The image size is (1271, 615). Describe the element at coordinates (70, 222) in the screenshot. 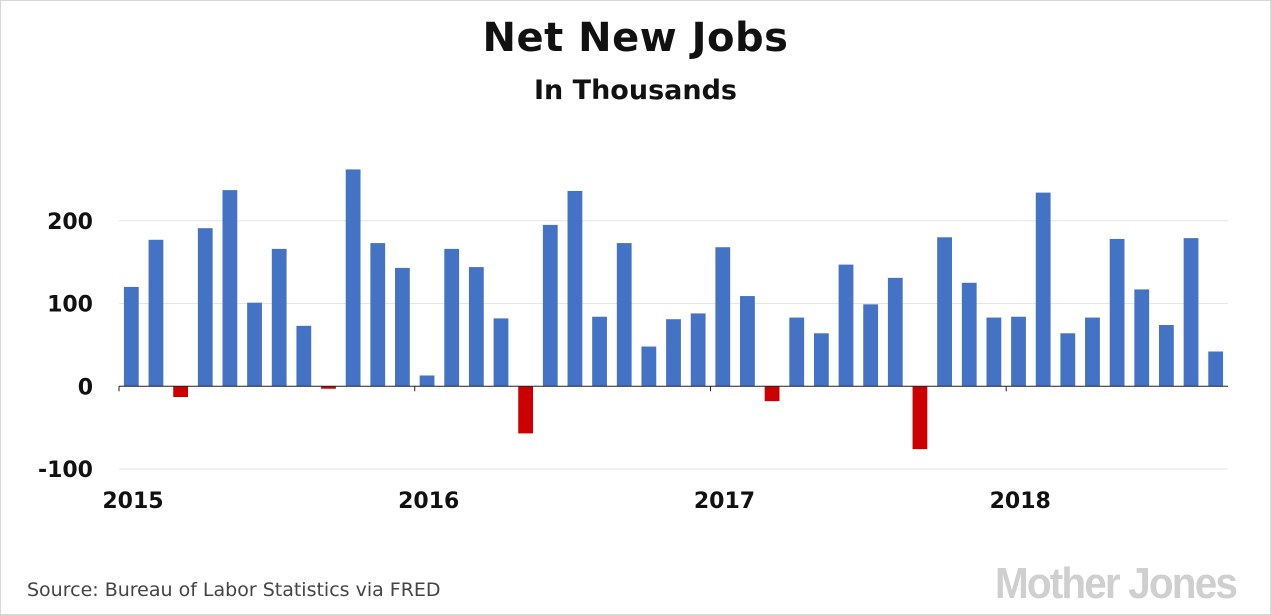

I see `y-tick-label: 200` at that location.